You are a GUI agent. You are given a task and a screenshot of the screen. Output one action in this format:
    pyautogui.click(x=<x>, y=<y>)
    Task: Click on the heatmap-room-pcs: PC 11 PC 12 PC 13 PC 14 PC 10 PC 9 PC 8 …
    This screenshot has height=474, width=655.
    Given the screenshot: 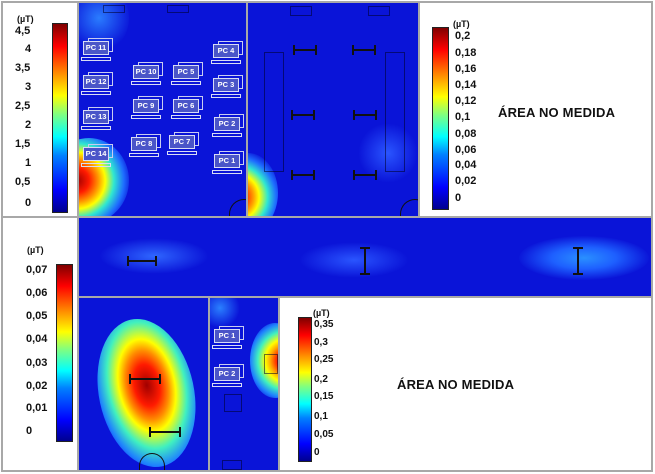 What is the action you would take?
    pyautogui.click(x=162, y=109)
    